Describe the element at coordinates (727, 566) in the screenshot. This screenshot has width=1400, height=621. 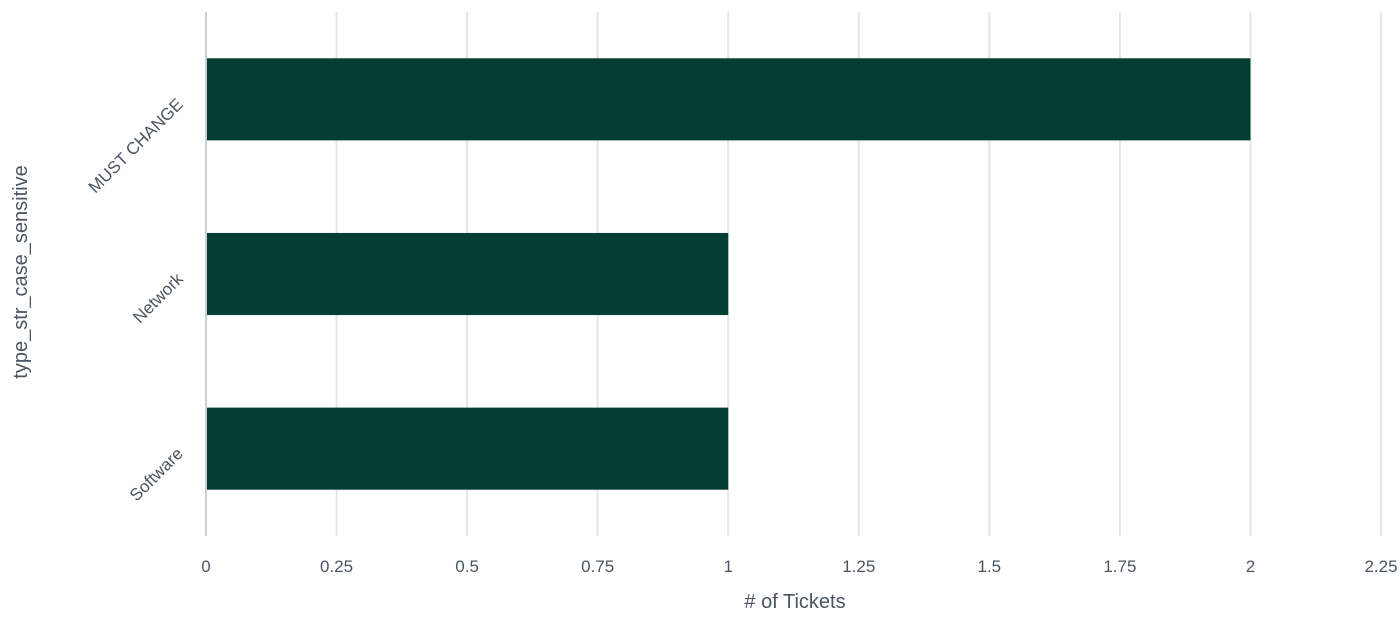
I see `x-tick-label: 1` at that location.